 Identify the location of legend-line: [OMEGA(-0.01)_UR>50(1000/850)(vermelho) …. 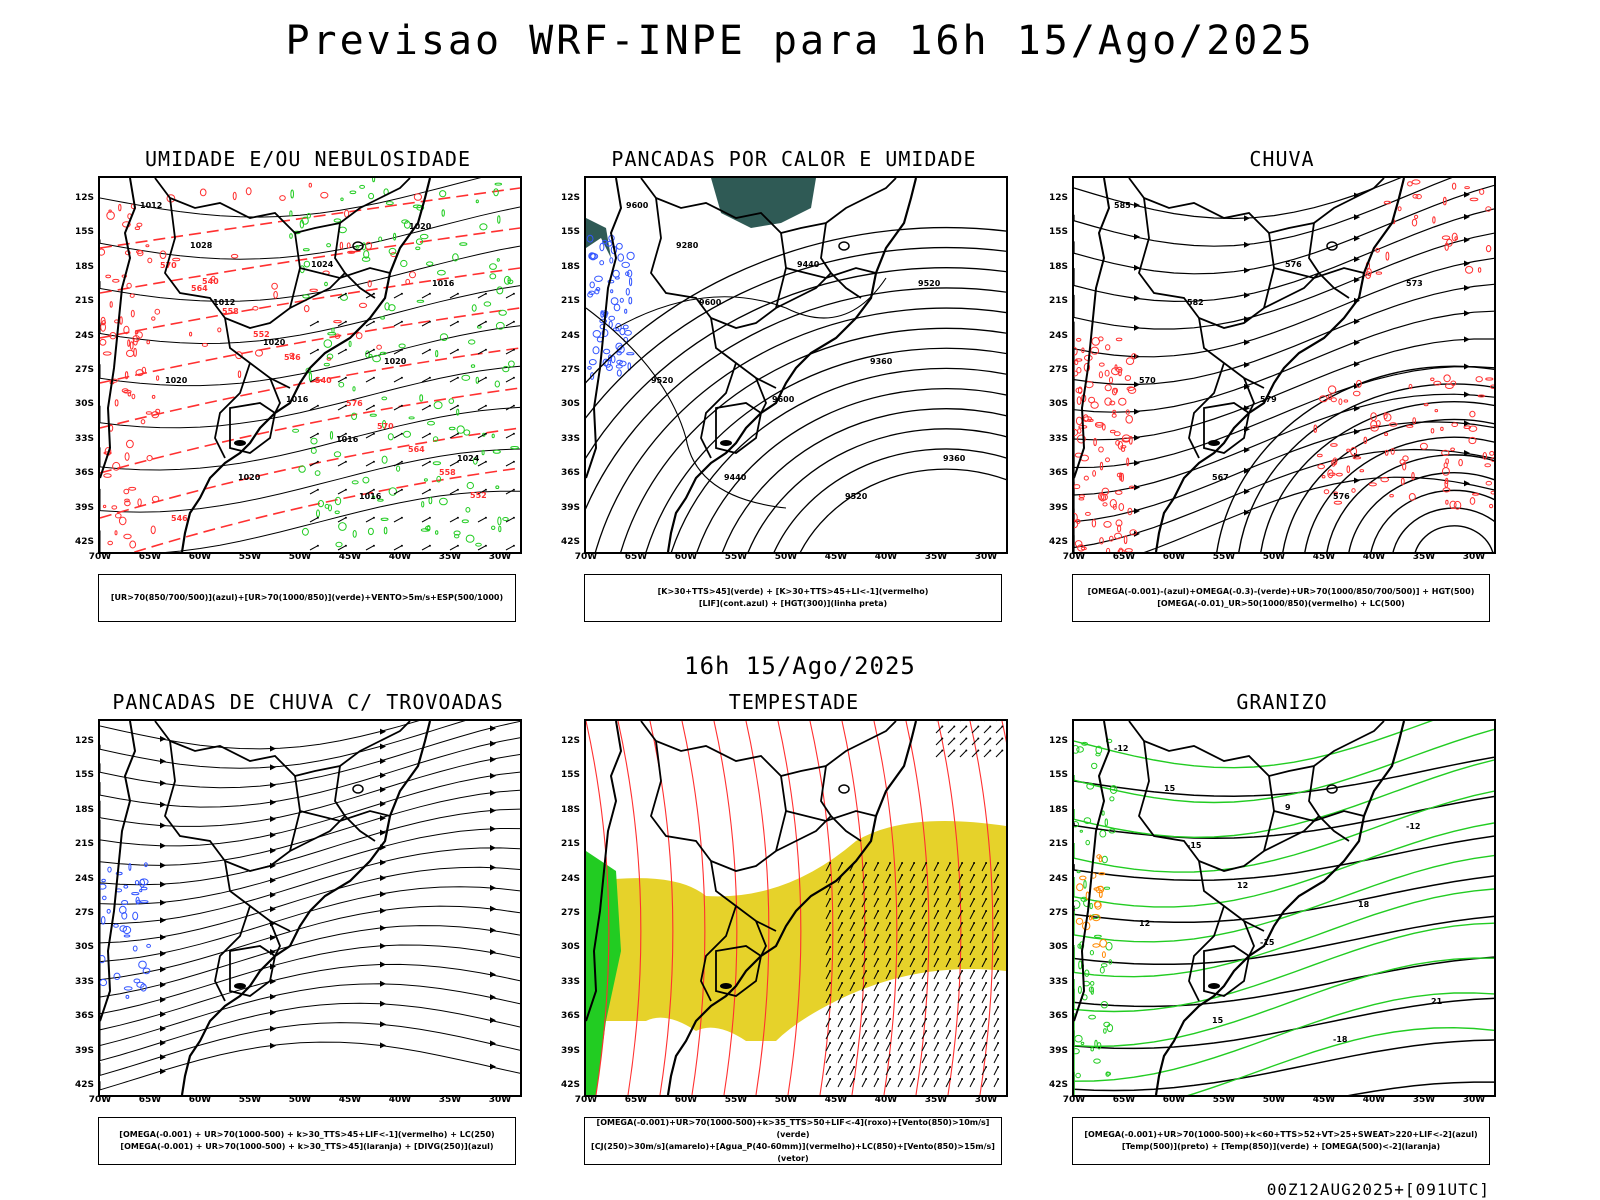
(1281, 603).